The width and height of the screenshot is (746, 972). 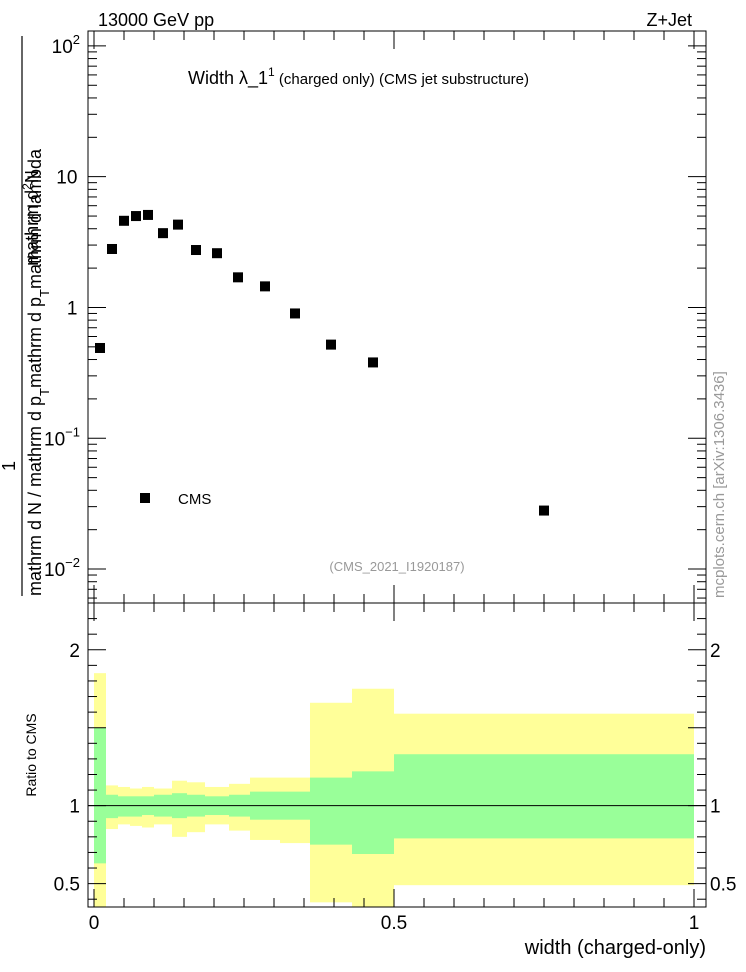 I want to click on legend-marker-icon, so click(x=145, y=498).